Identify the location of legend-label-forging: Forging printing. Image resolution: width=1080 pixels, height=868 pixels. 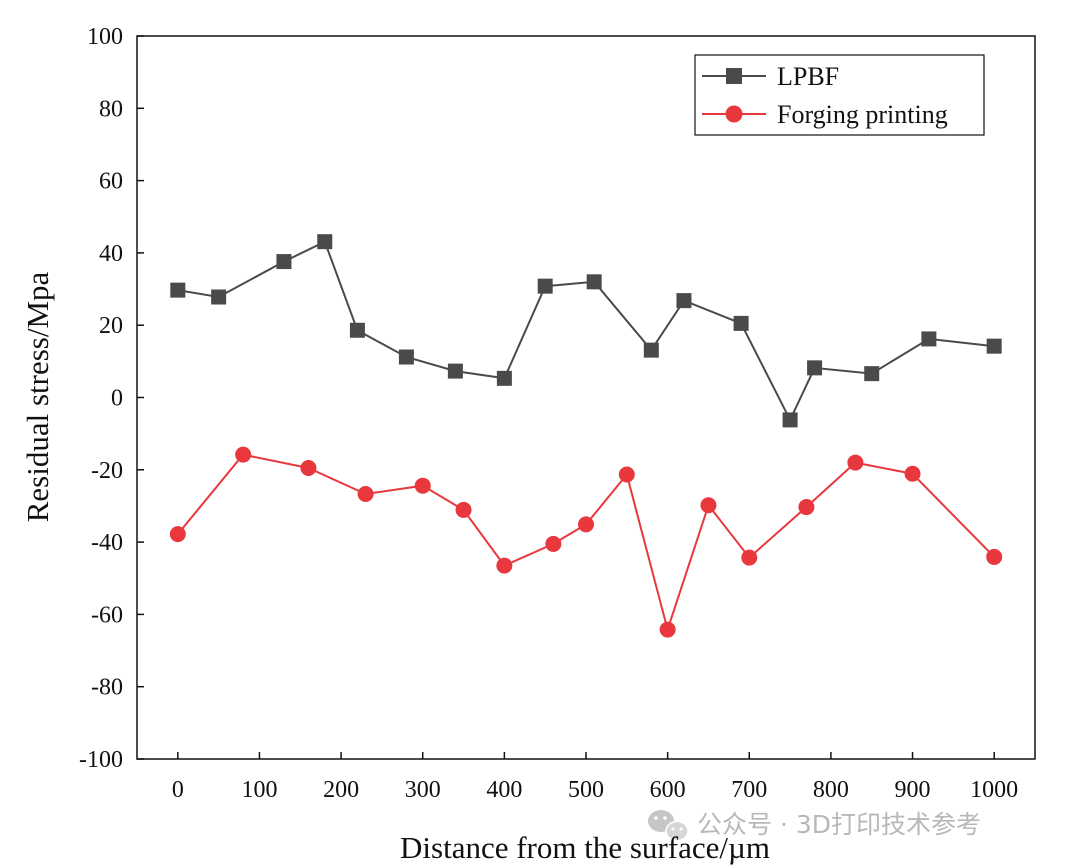
(862, 114).